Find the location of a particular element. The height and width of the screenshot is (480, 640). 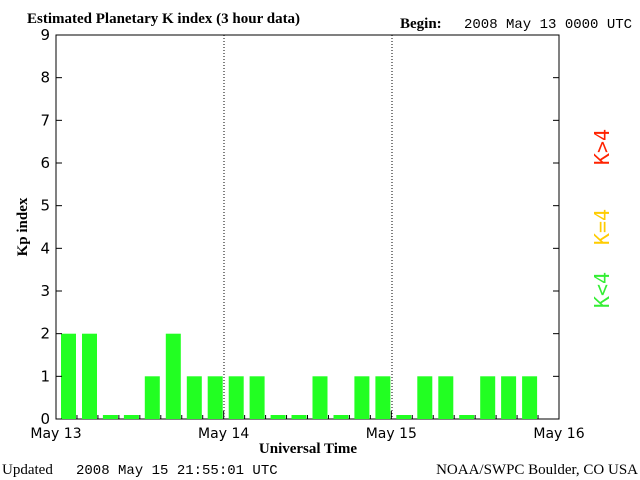

x-tick-label: May 13 is located at coordinates (55, 434).